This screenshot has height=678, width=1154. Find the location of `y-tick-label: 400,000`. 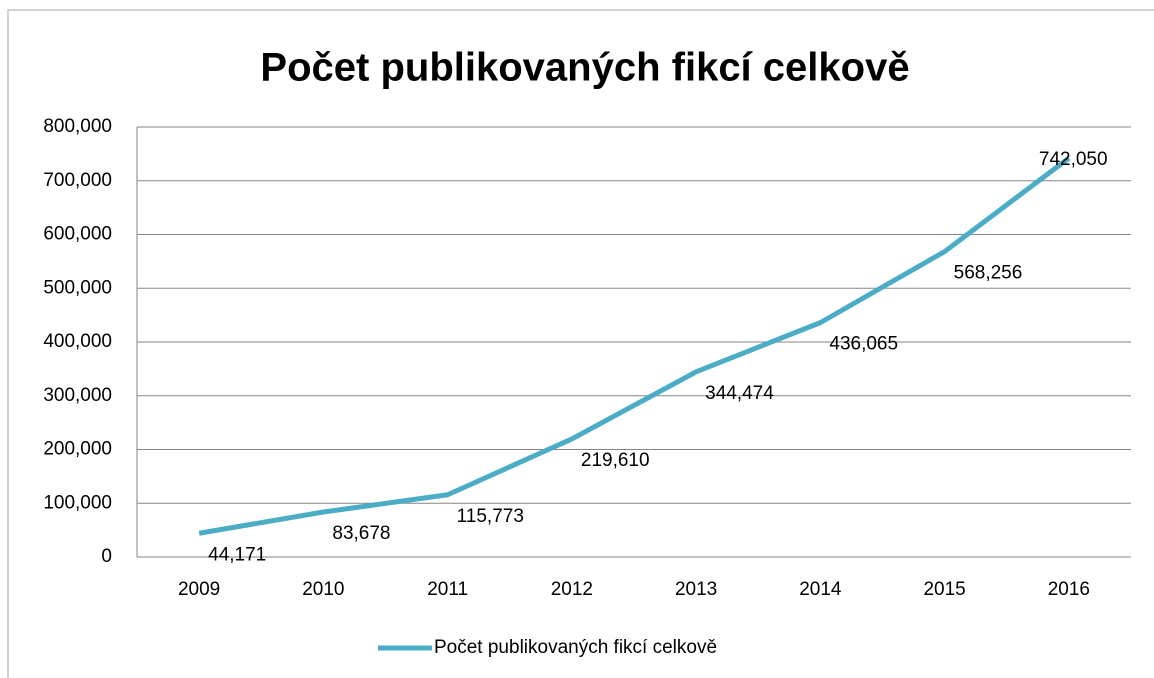

y-tick-label: 400,000 is located at coordinates (77, 341).